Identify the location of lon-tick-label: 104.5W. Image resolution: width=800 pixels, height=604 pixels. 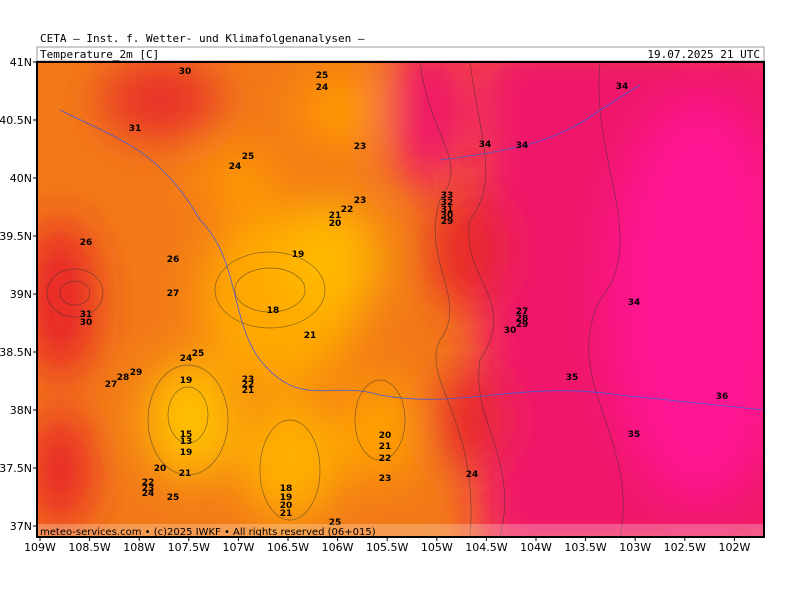
(486, 547).